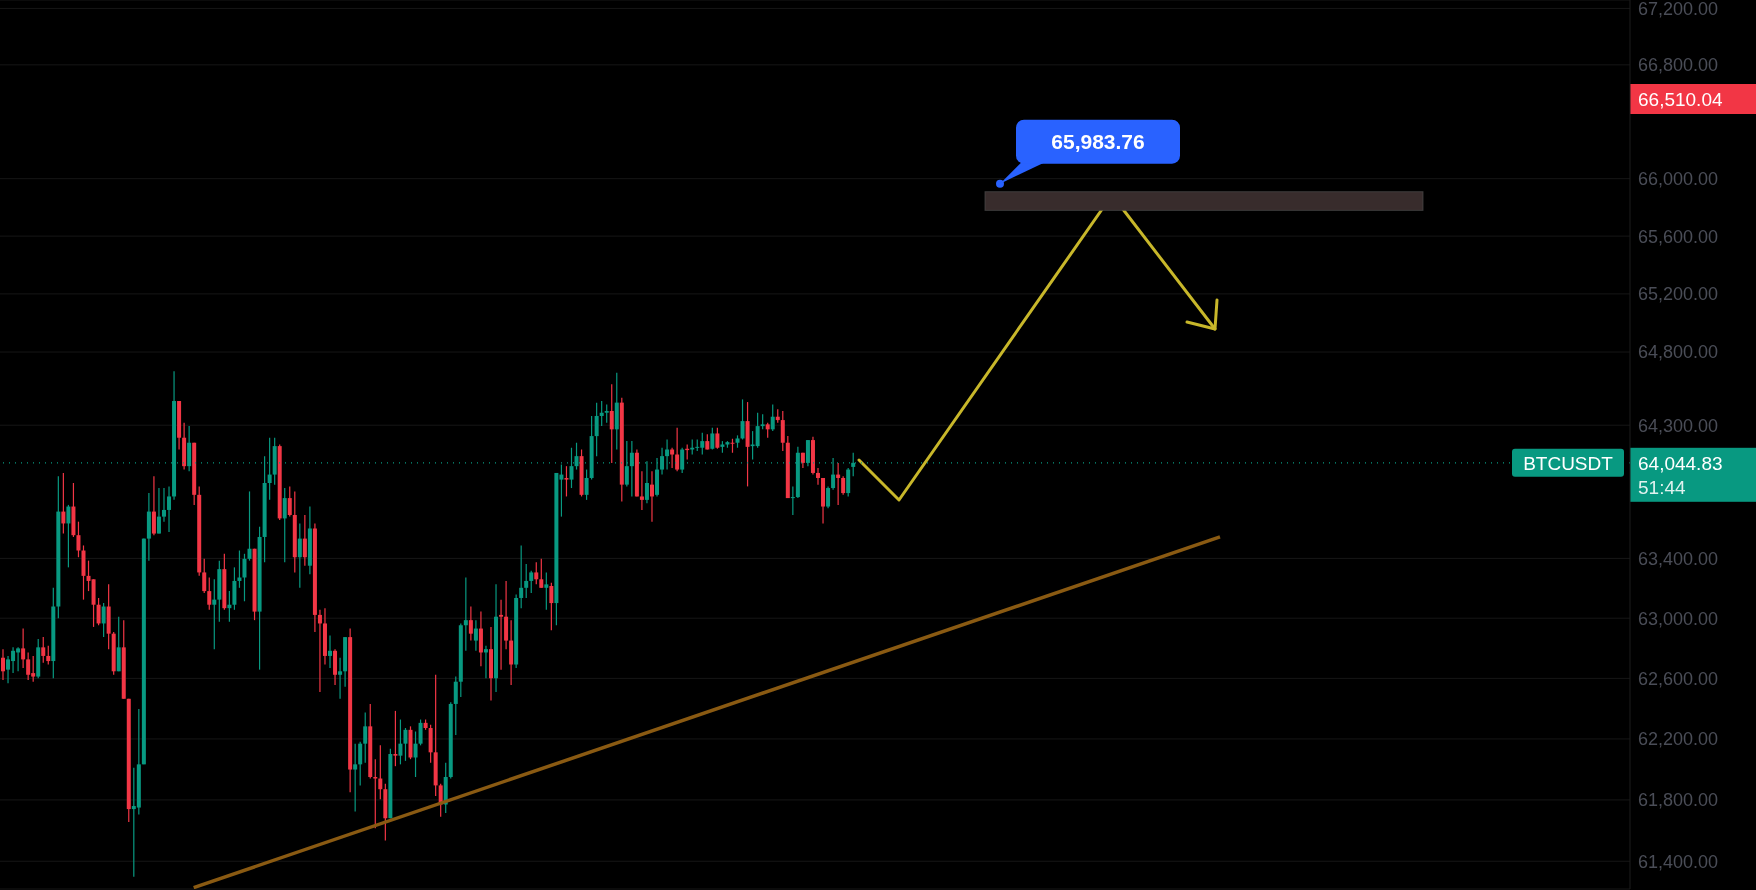 The height and width of the screenshot is (890, 1756). What do you see at coordinates (1678, 739) in the screenshot?
I see `y-tick-label: 62,200.00` at bounding box center [1678, 739].